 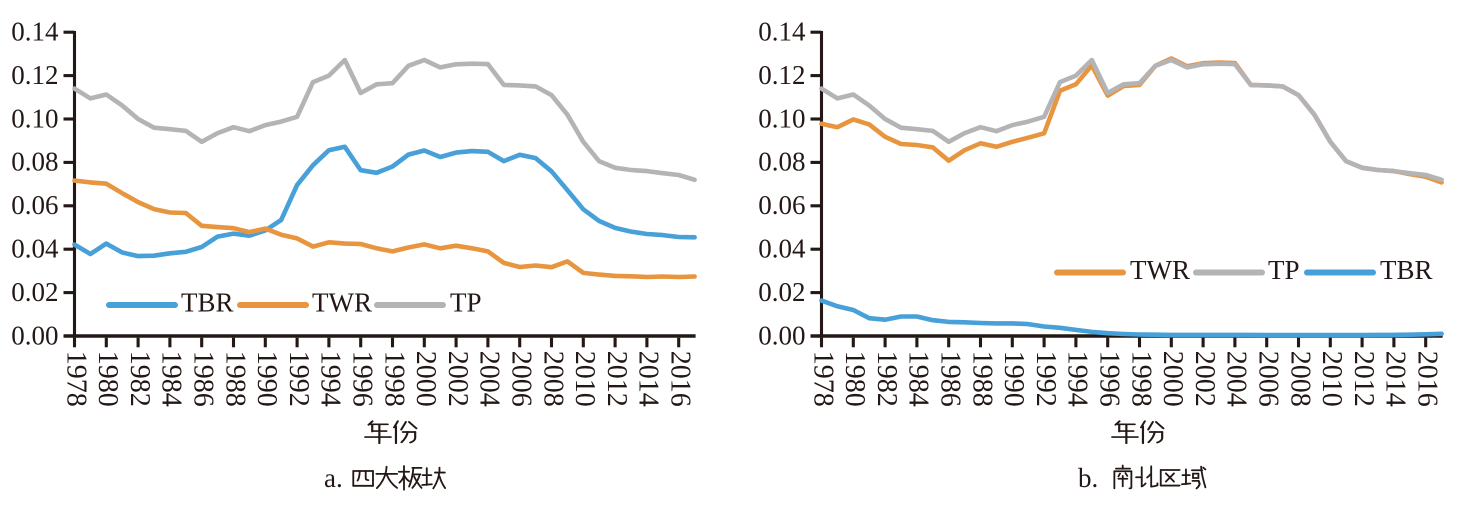 I want to click on svg-text: b., so click(x=1088, y=478).